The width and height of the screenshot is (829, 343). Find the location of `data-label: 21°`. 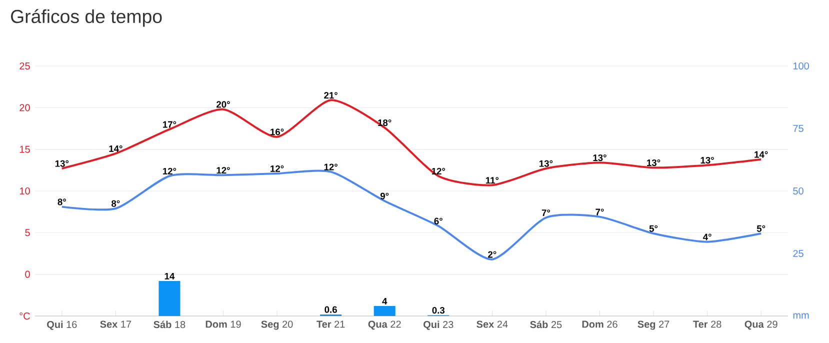

data-label: 21° is located at coordinates (331, 95).